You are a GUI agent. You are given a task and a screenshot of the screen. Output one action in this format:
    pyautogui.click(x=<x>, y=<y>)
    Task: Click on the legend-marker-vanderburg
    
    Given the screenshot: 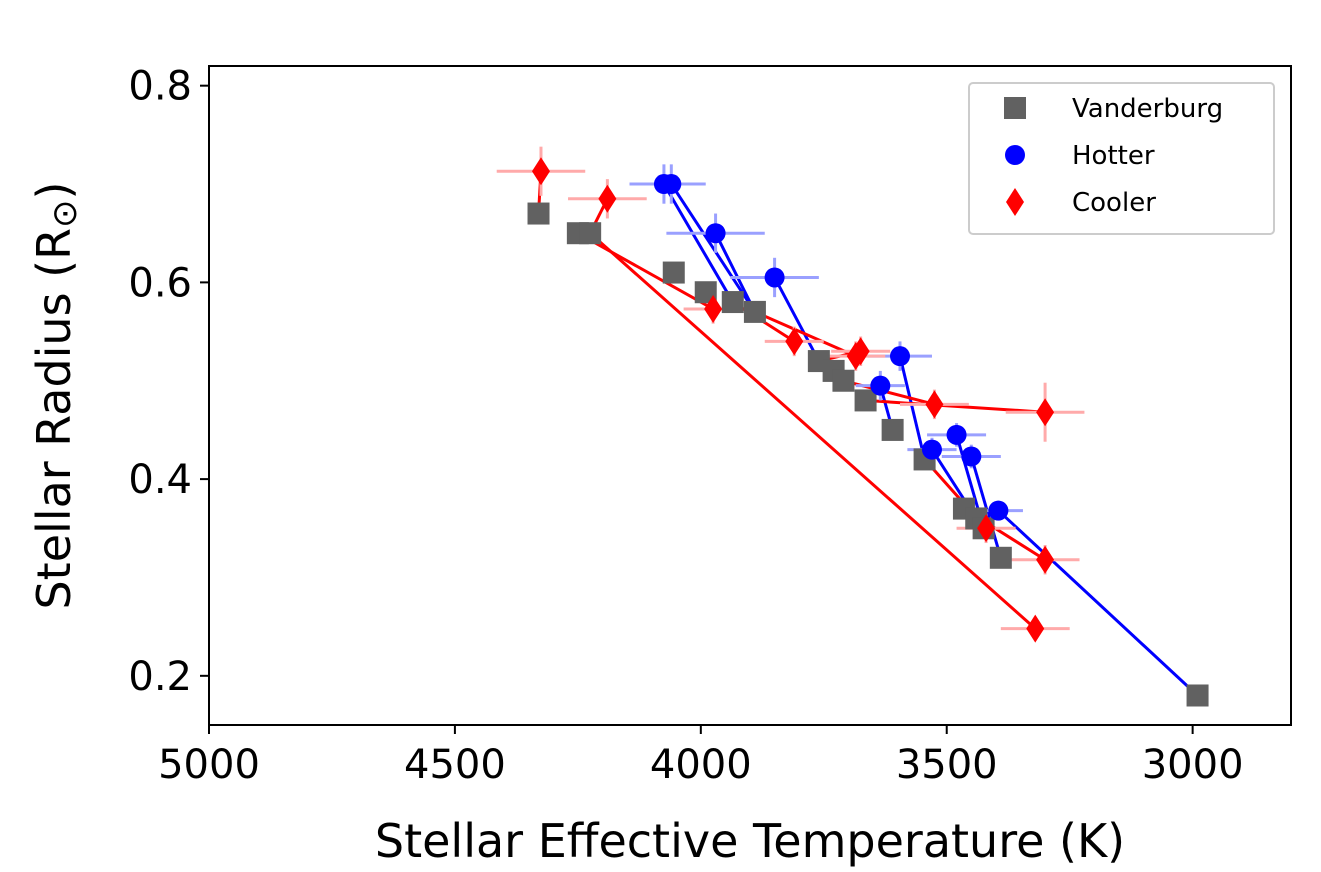 What is the action you would take?
    pyautogui.click(x=1015, y=108)
    